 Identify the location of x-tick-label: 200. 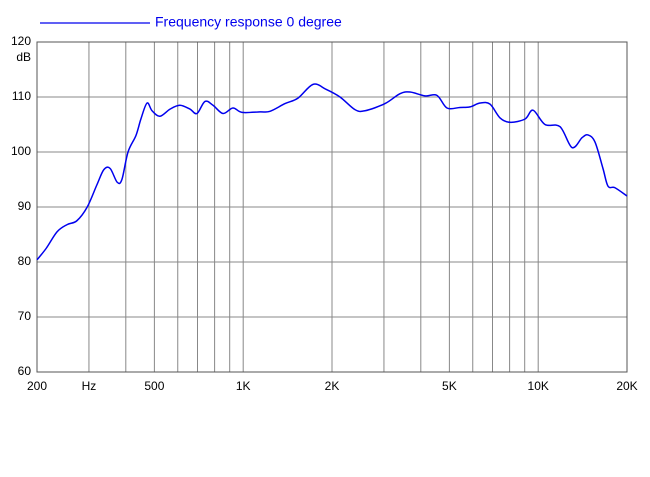
(37, 386).